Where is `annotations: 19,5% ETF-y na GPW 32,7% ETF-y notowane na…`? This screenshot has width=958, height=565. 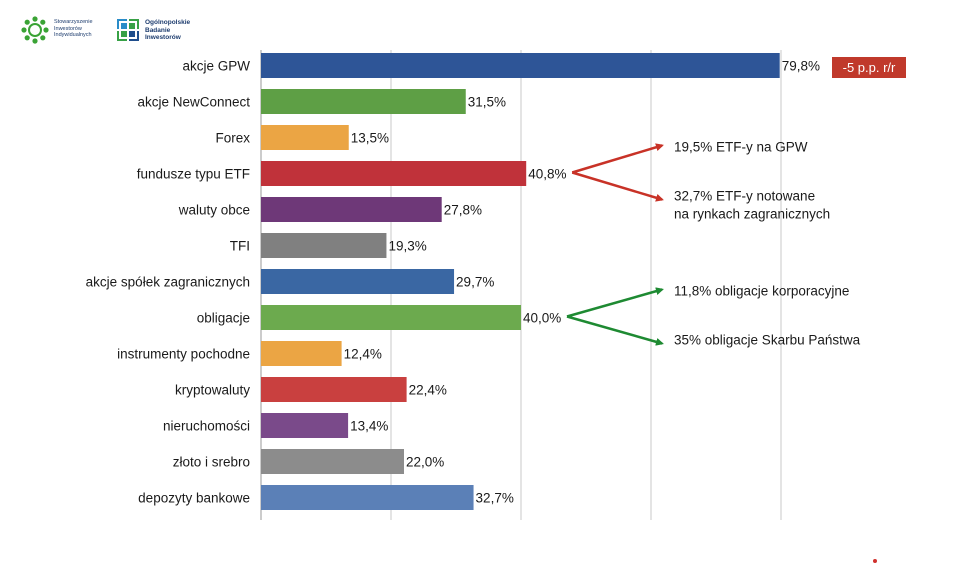
annotations: 19,5% ETF-y na GPW 32,7% ETF-y notowane na… is located at coordinates (713, 244).